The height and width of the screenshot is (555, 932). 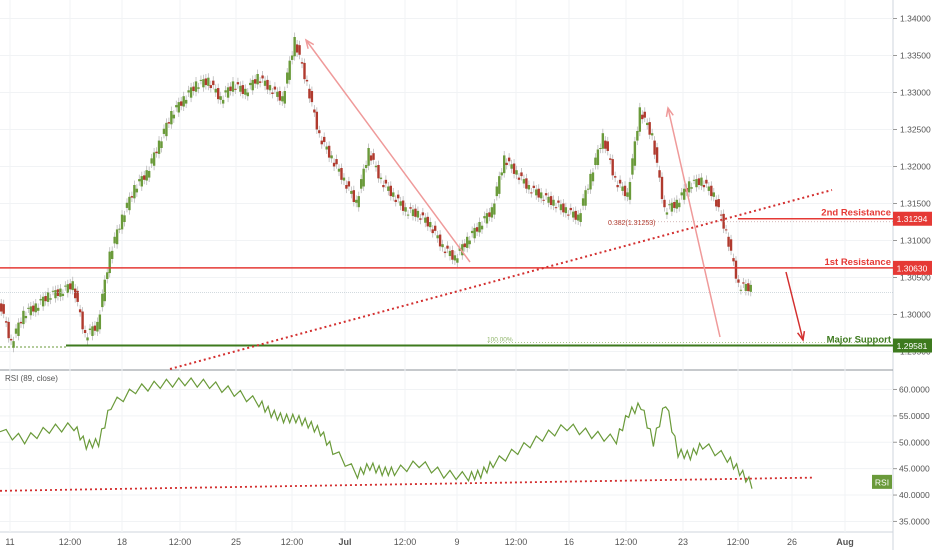 What do you see at coordinates (388, 151) in the screenshot?
I see `down-move-arrow` at bounding box center [388, 151].